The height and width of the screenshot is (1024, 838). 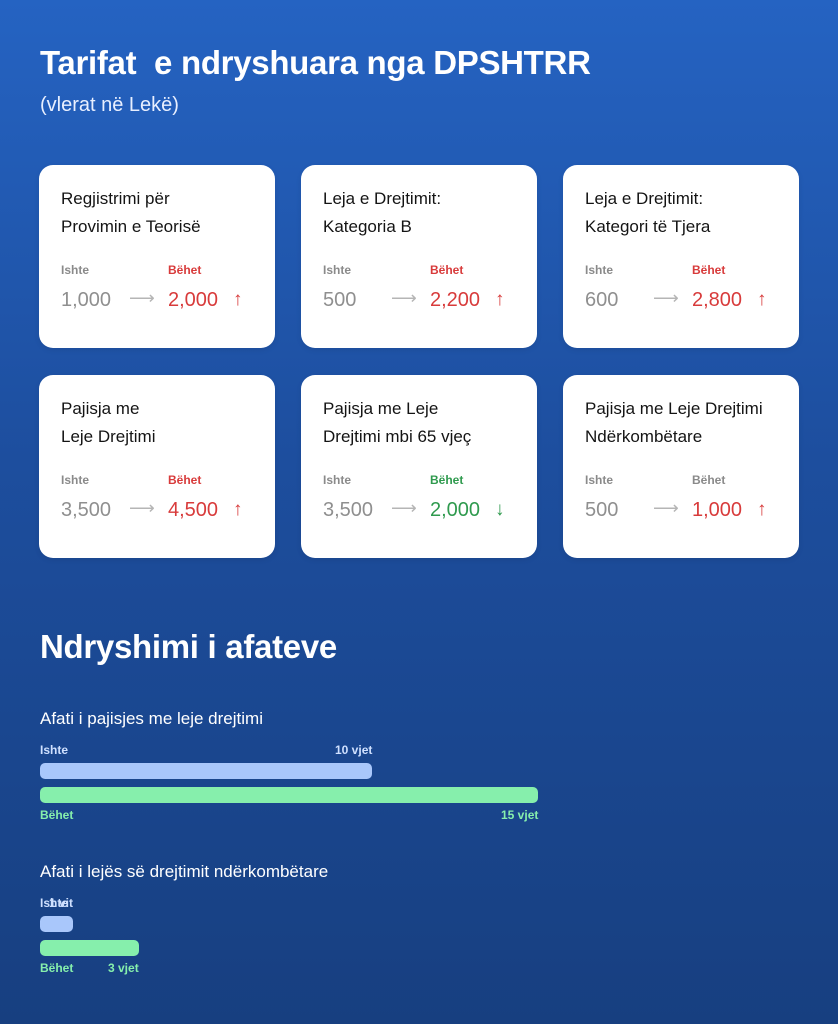 What do you see at coordinates (382, 212) in the screenshot?
I see `card-title: Leja e Drejtimit: Kategoria B` at bounding box center [382, 212].